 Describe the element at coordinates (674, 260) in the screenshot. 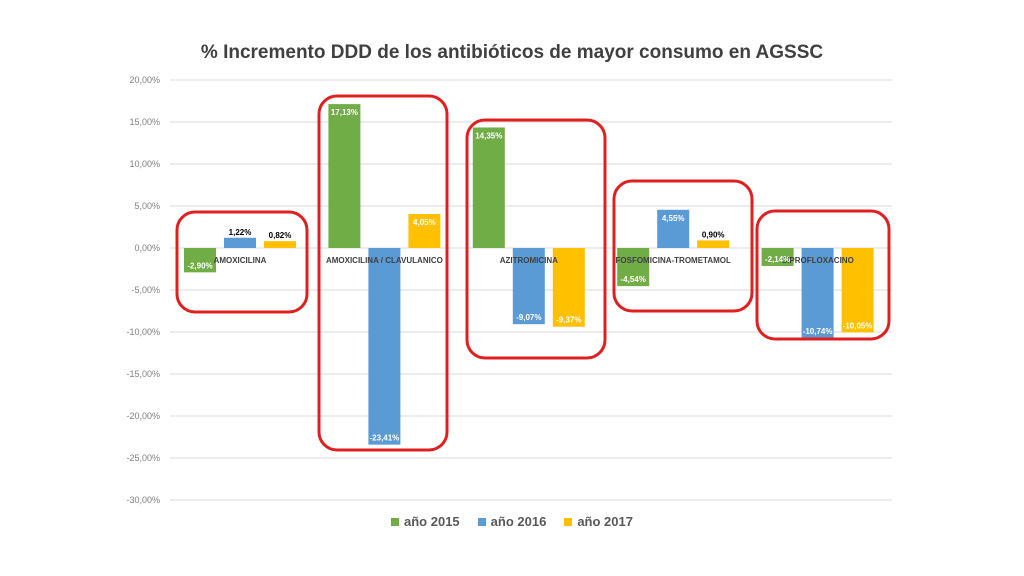

I see `category-label: FOSFOMICINA-TROMETAMOL` at that location.